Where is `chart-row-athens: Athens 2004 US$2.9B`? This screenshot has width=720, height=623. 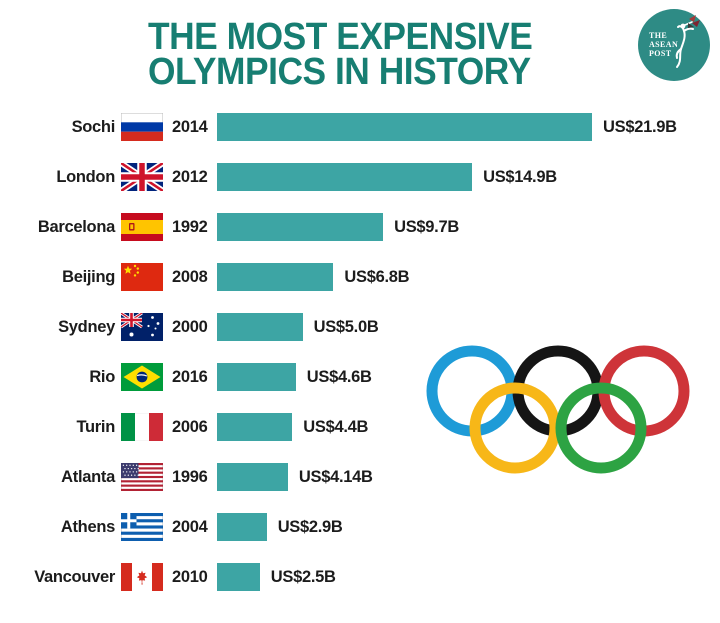
chart-row-athens: Athens 2004 US$2.9B is located at coordinates (360, 527).